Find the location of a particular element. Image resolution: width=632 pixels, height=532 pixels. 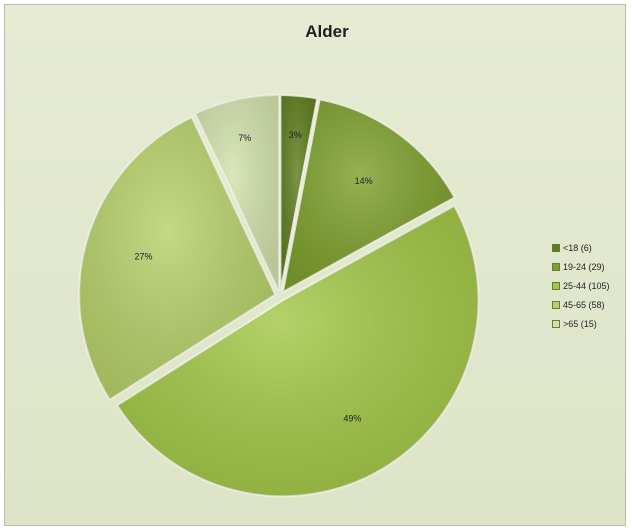

legend-label-25-44: 25-44 (105) is located at coordinates (586, 285).